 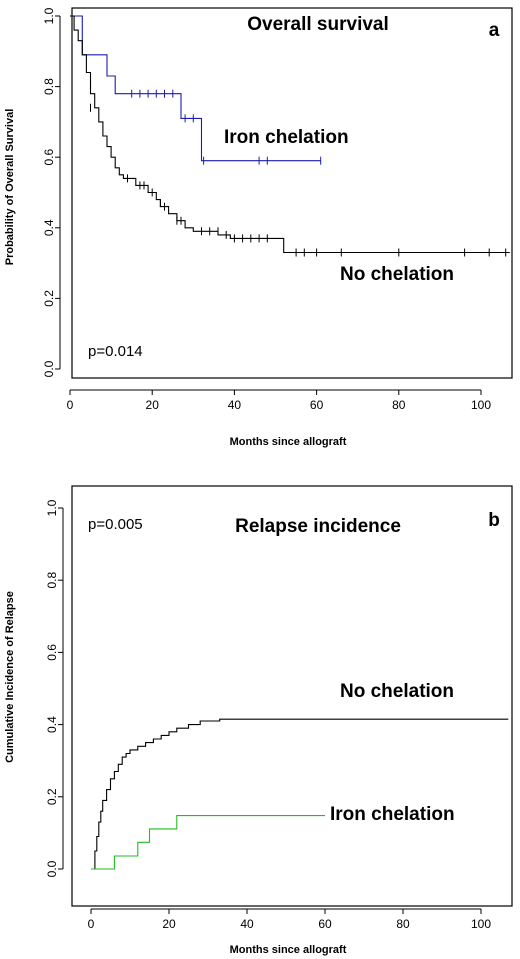 What do you see at coordinates (494, 30) in the screenshot?
I see `panel-label: a` at bounding box center [494, 30].